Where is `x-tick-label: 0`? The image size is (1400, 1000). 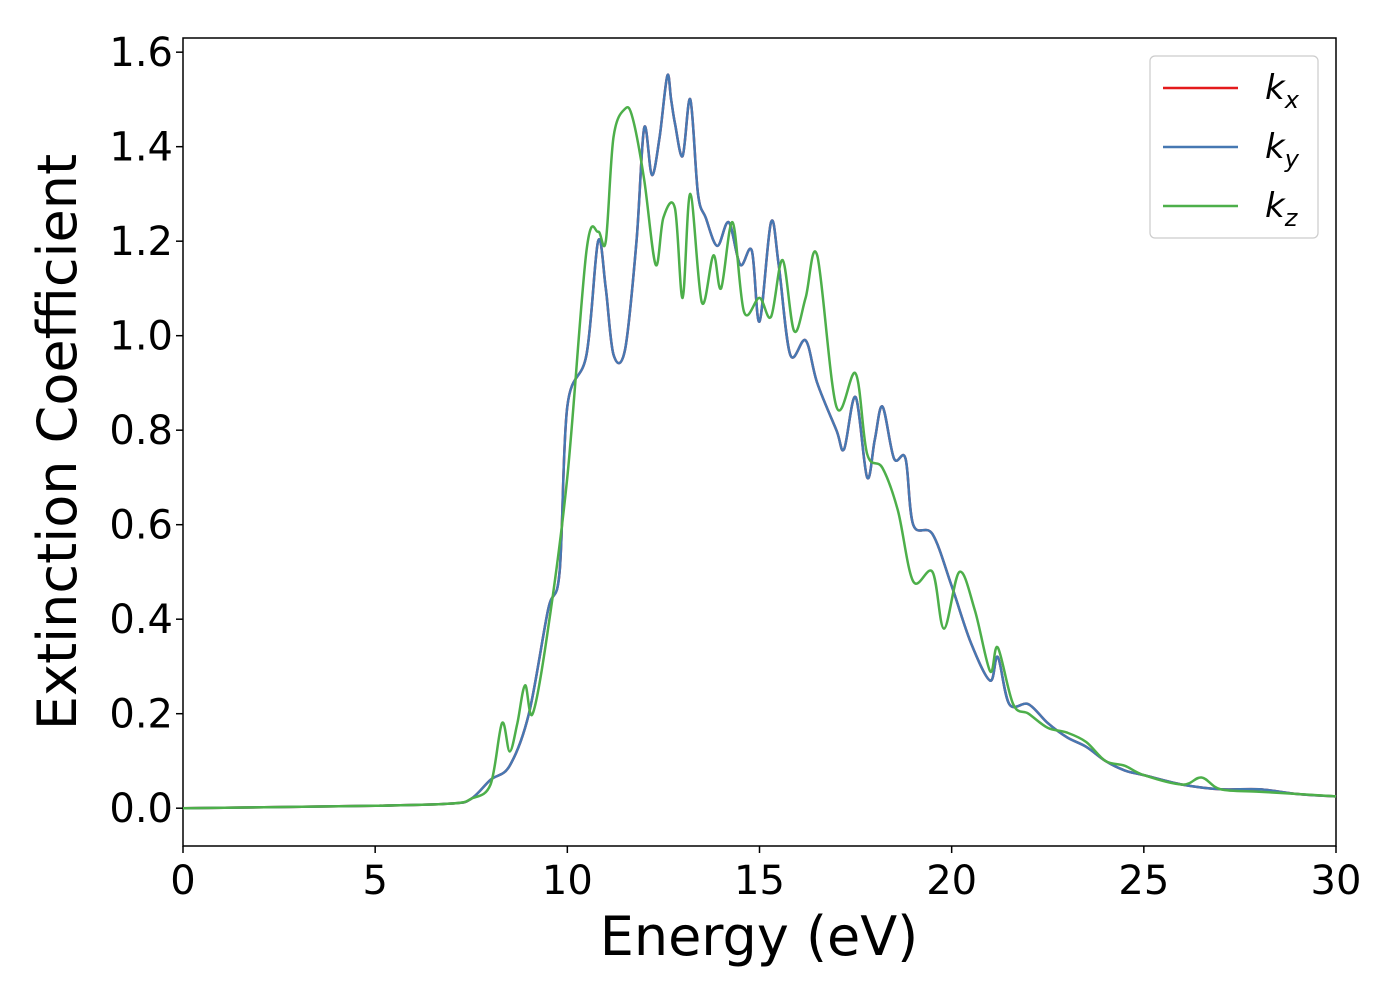
x-tick-label: 0 is located at coordinates (182, 881).